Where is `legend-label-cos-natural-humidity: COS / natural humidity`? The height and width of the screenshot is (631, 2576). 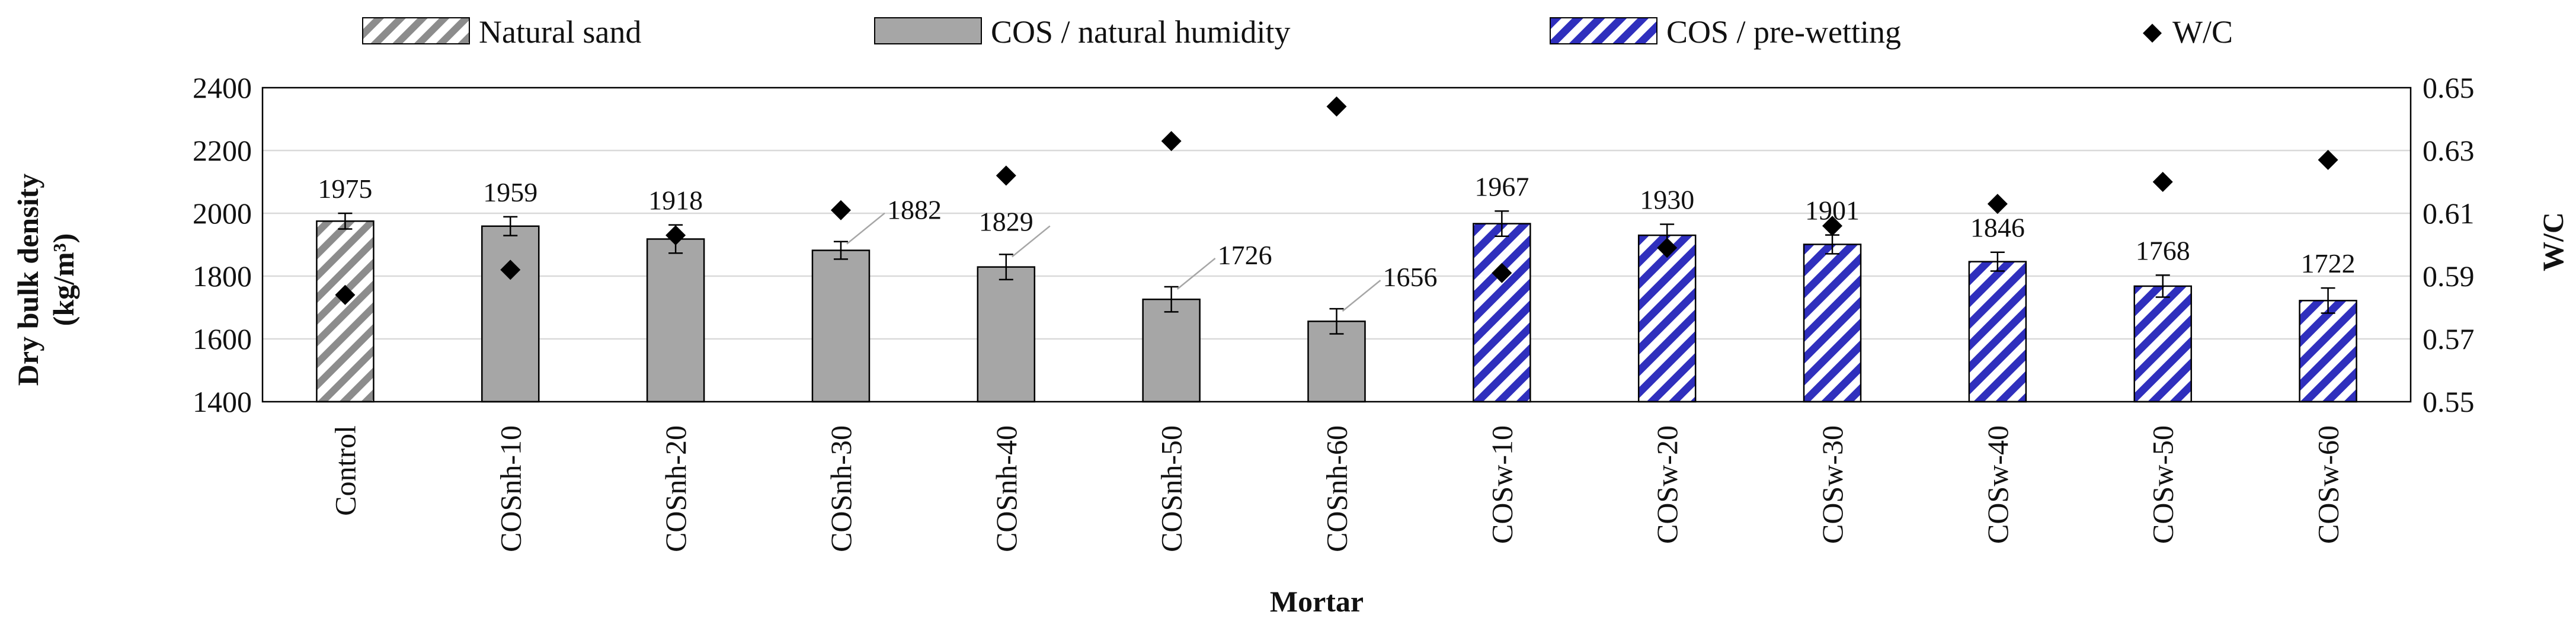
legend-label-cos-natural-humidity: COS / natural humidity is located at coordinates (1141, 32).